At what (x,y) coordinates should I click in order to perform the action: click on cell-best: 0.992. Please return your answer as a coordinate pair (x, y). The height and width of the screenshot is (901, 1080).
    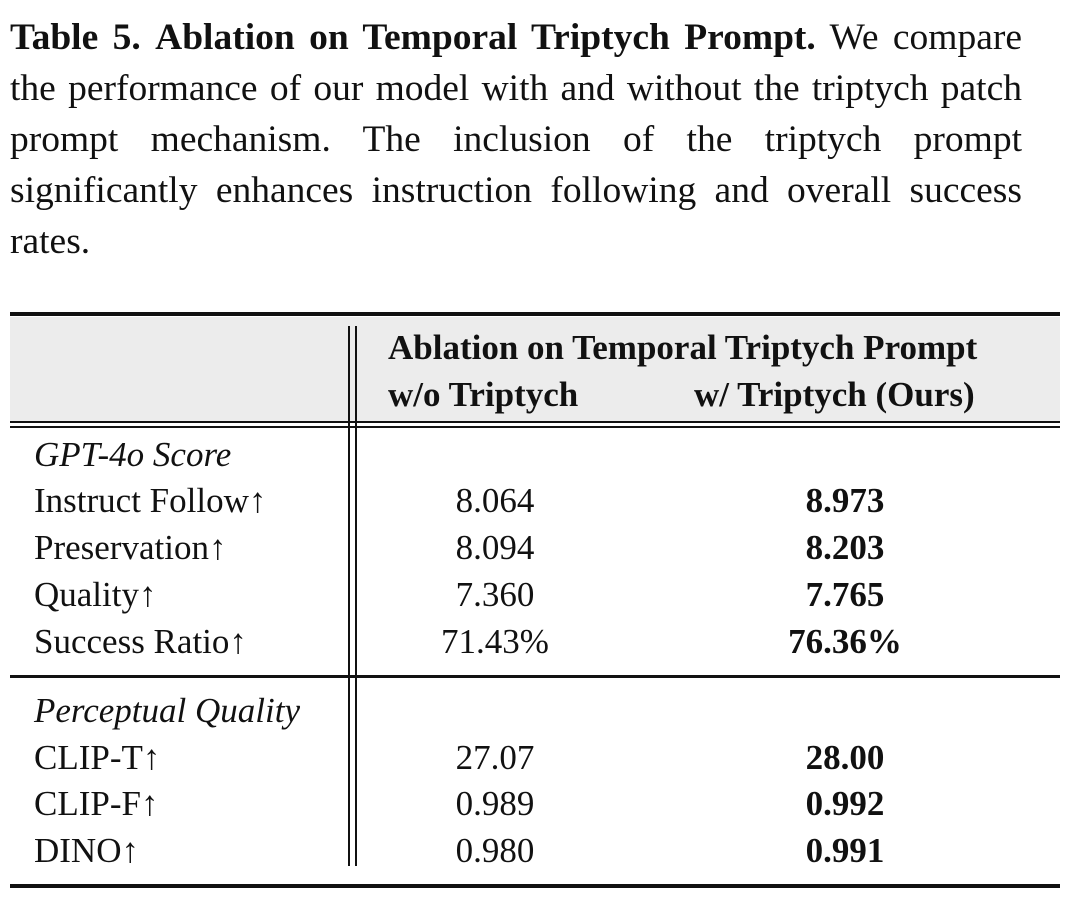
    Looking at the image, I should click on (845, 803).